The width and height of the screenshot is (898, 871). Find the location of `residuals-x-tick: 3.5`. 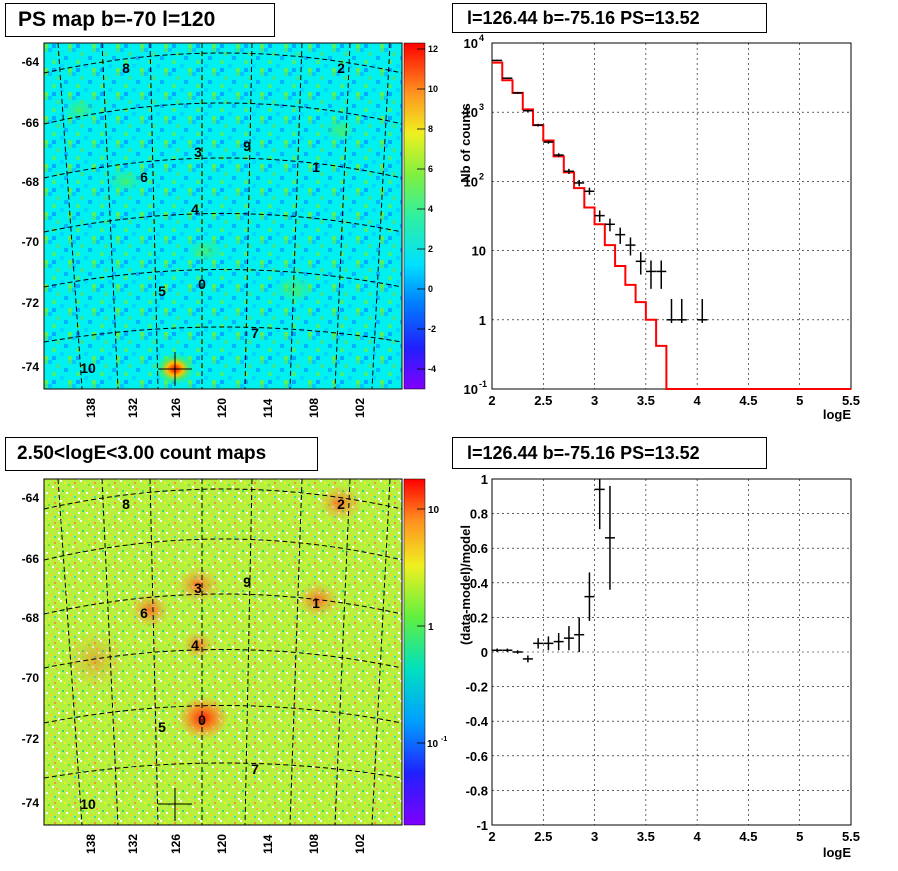

residuals-x-tick: 3.5 is located at coordinates (646, 836).